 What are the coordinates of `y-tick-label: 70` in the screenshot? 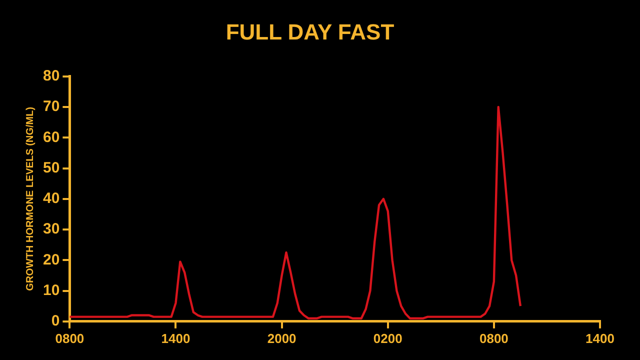 It's located at (51, 107).